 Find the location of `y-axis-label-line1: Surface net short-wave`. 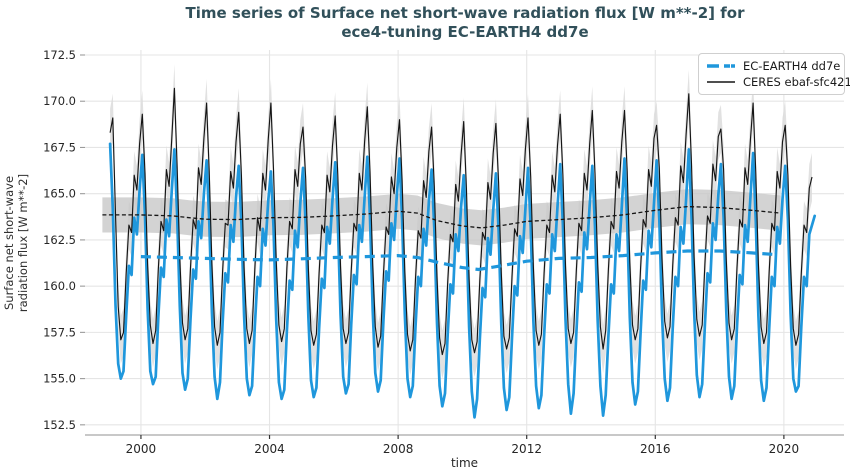

y-axis-label-line1: Surface net short-wave is located at coordinates (9, 243).